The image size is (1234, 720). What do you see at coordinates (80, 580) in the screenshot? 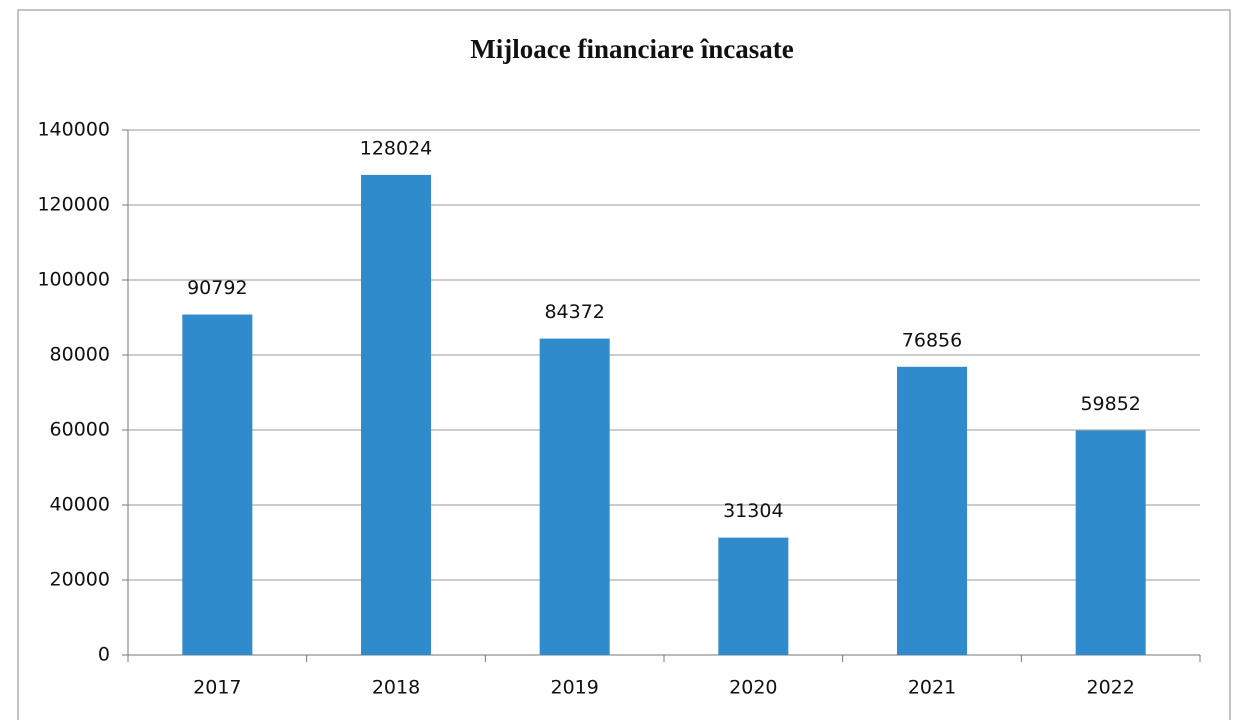
I see `y-tick-label: 20000` at bounding box center [80, 580].